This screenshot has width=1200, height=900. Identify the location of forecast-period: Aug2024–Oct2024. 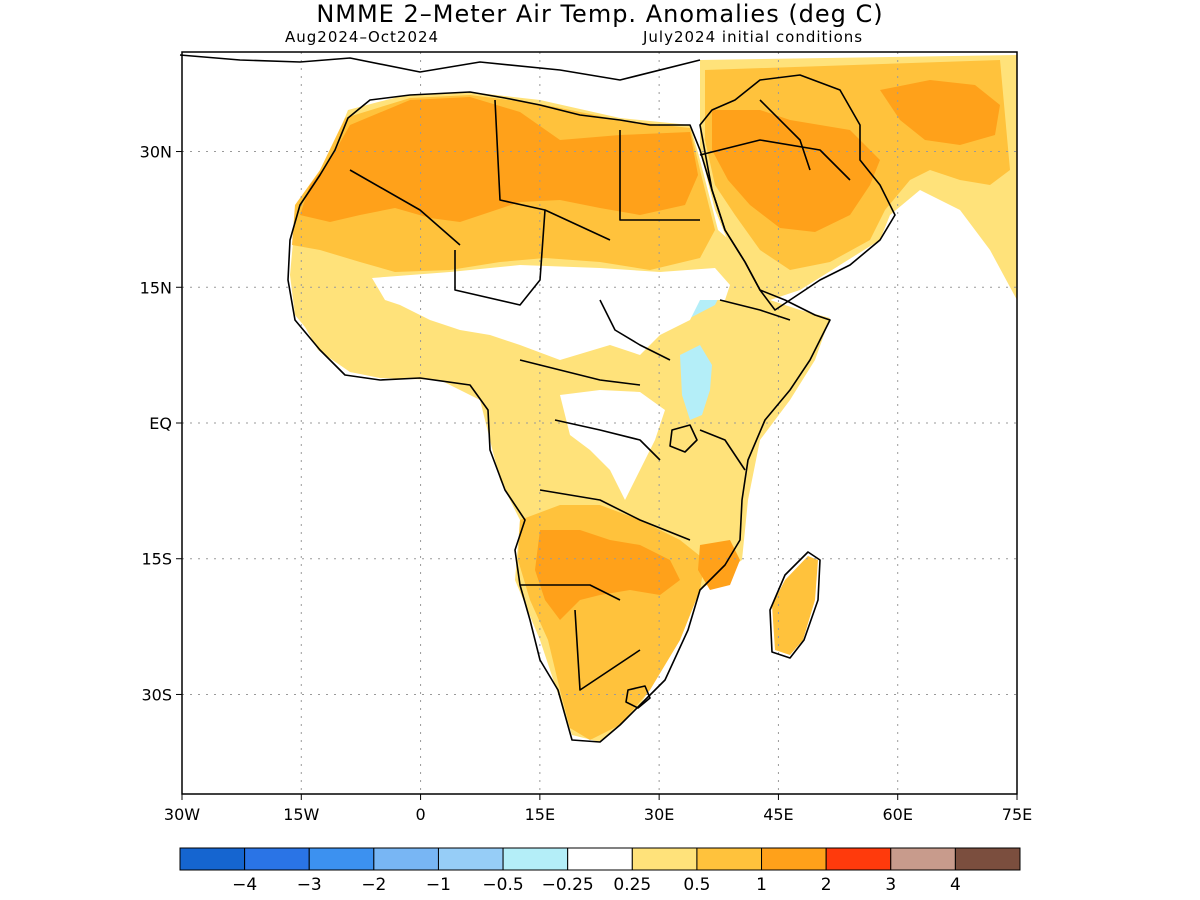
(362, 37).